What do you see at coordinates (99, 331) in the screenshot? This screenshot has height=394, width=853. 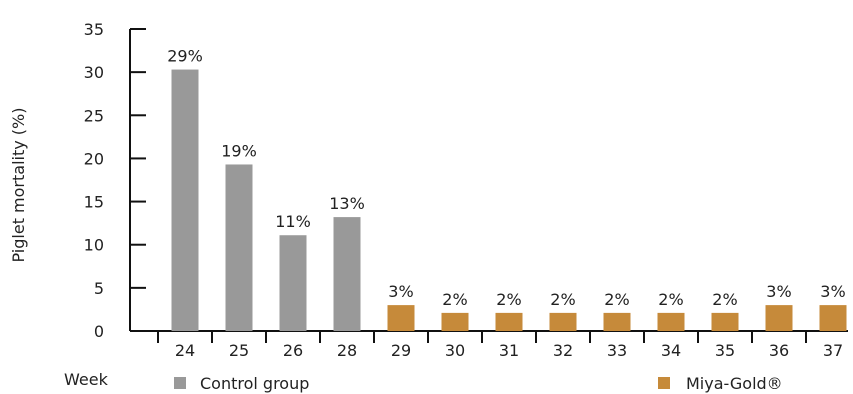 I see `y-tick-label: 0` at bounding box center [99, 331].